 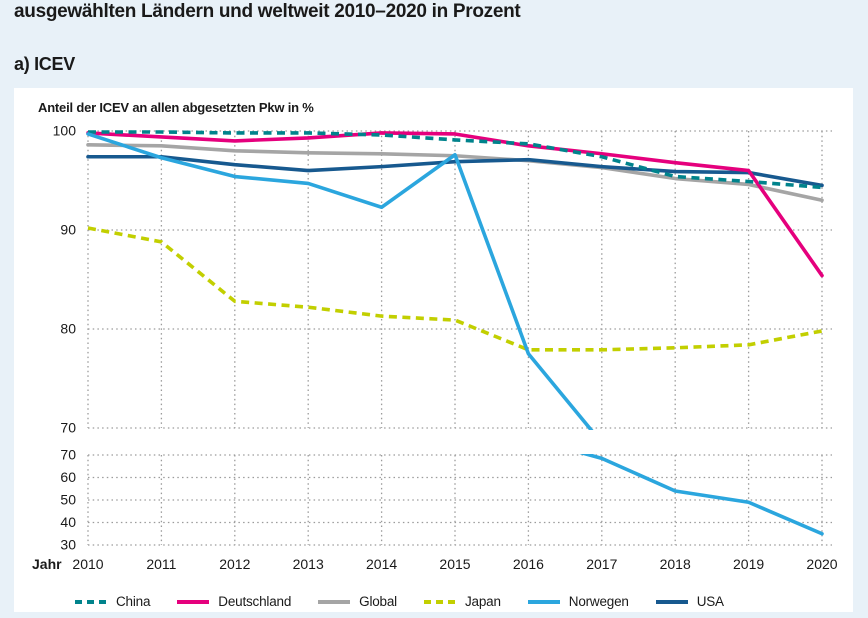 I want to click on legend-swatch-usa, so click(x=671, y=601).